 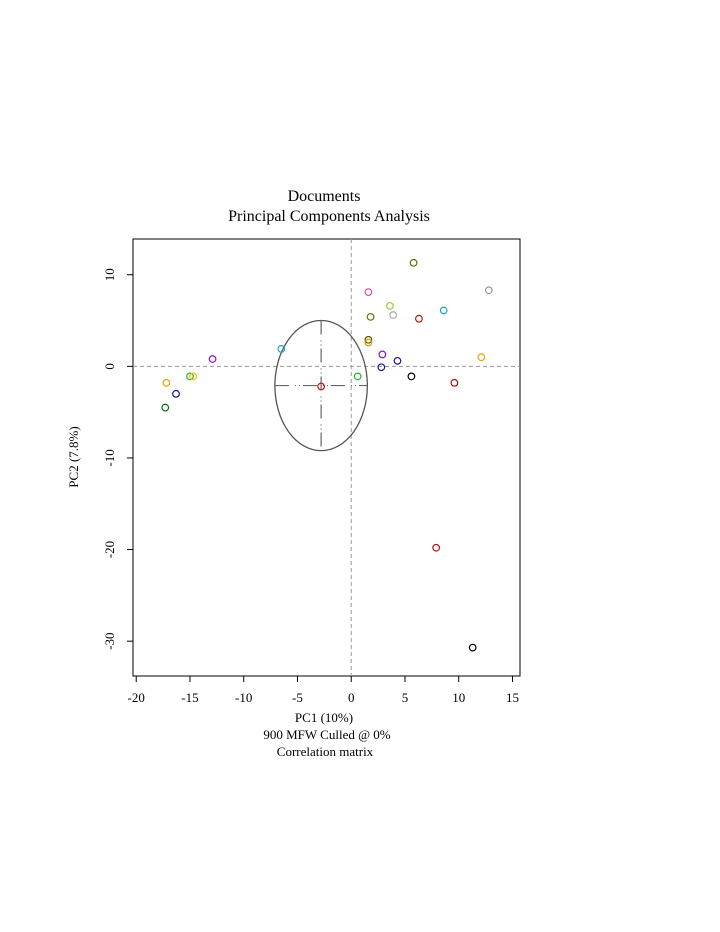 What do you see at coordinates (243, 697) in the screenshot?
I see `x-tick-label: -10` at bounding box center [243, 697].